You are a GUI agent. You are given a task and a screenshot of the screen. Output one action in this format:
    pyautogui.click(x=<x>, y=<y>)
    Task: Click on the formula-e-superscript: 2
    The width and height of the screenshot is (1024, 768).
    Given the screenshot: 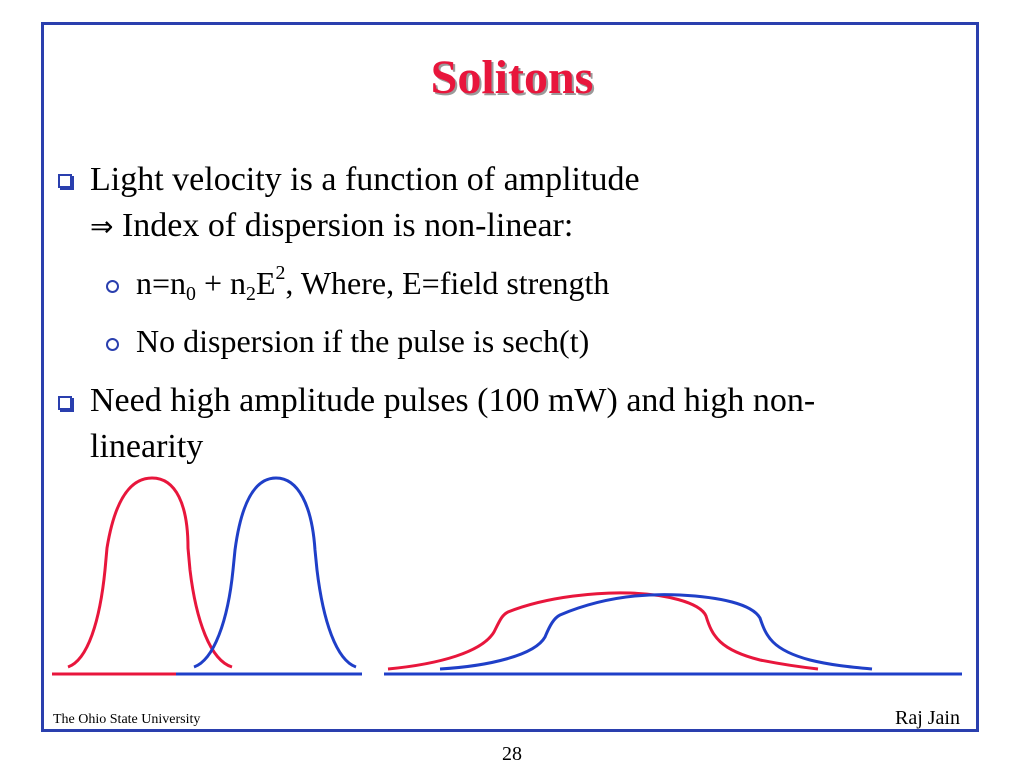 What is the action you would take?
    pyautogui.click(x=280, y=273)
    